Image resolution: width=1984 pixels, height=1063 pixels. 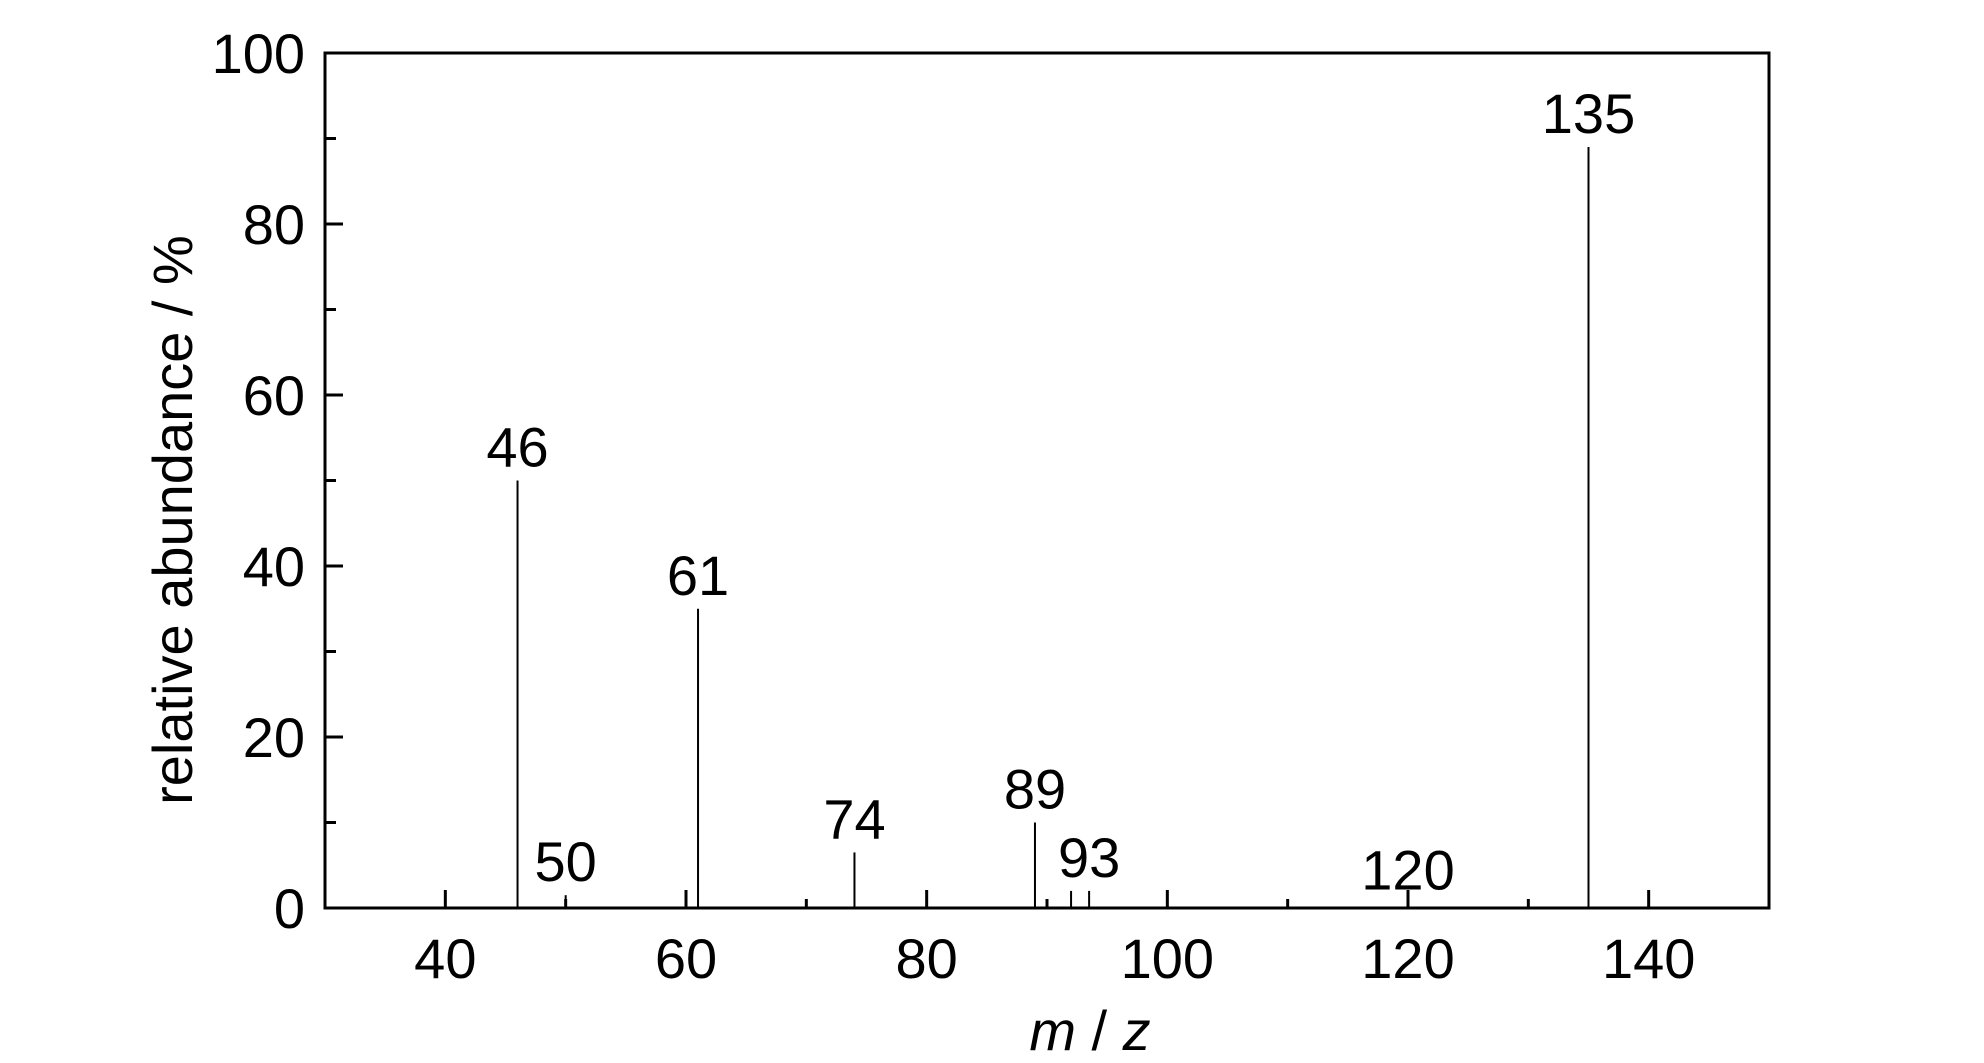 I want to click on peak-label: 89, so click(x=1035, y=789).